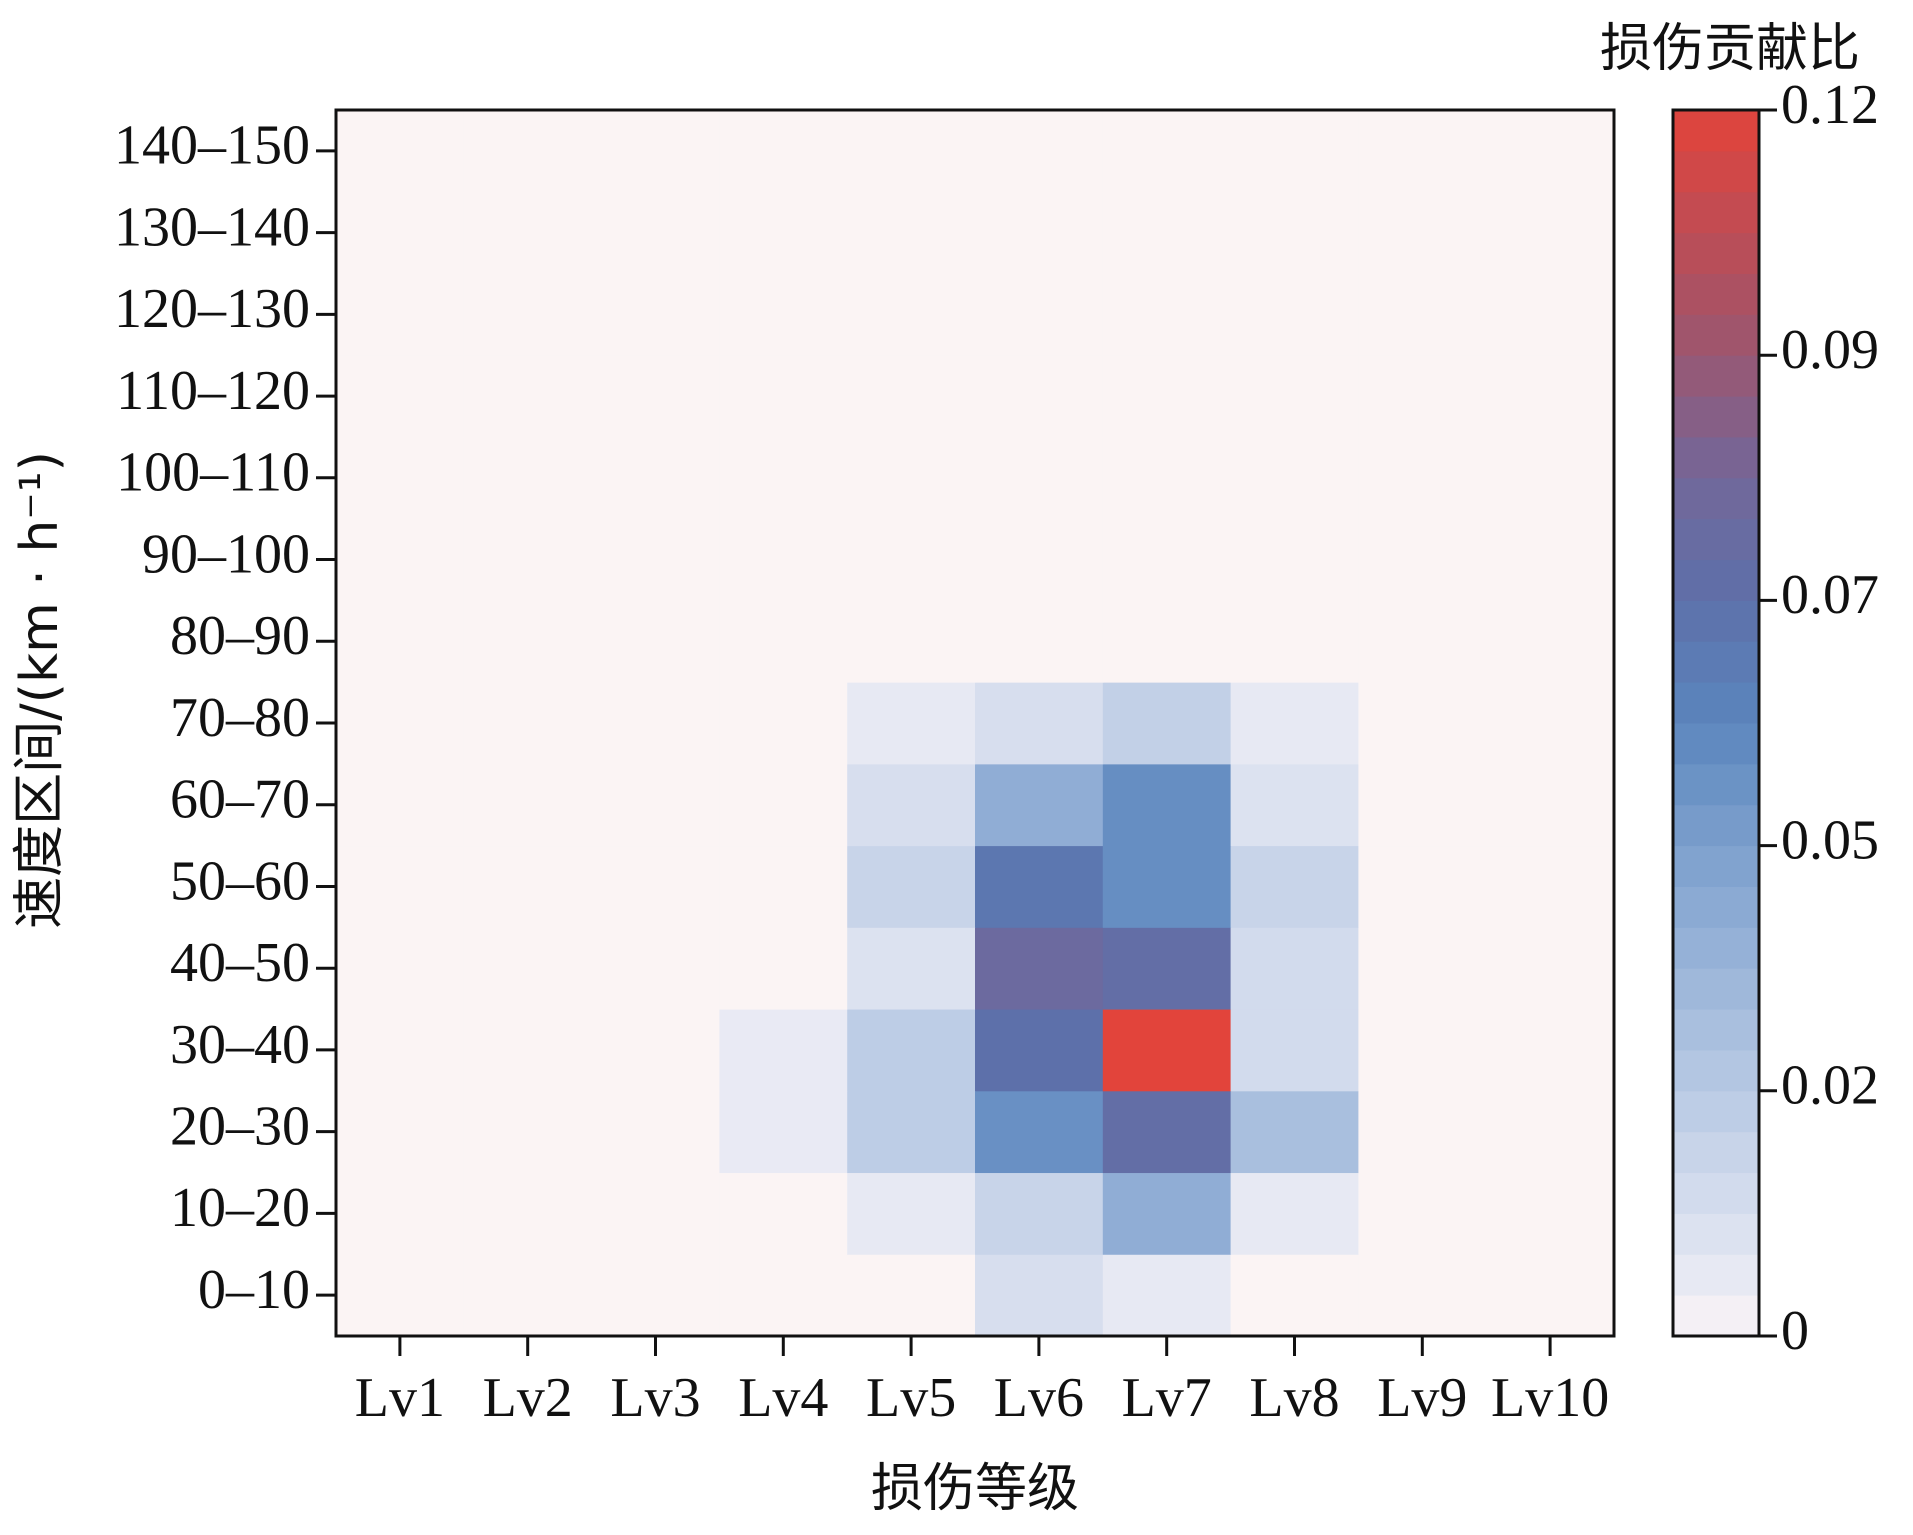 Image resolution: width=1913 pixels, height=1535 pixels. Describe the element at coordinates (1830, 350) in the screenshot. I see `colorbar-tick-label: 0.09` at that location.